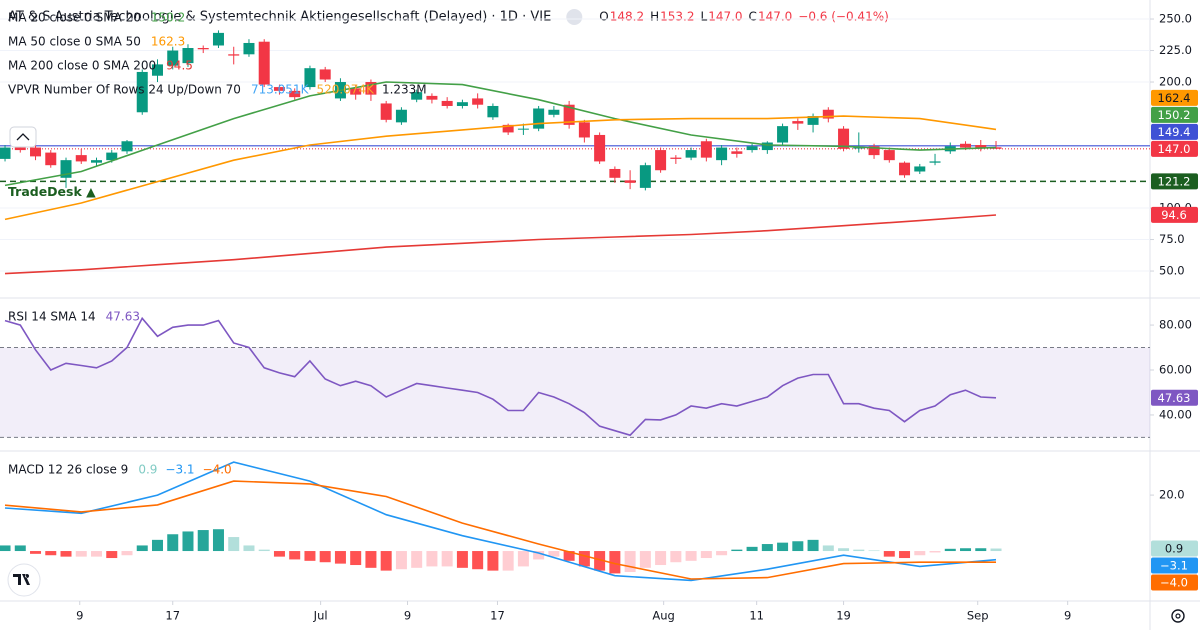 This screenshot has height=630, width=1200. Describe the element at coordinates (704, 17) in the screenshot. I see `ohlc-key: L` at that location.